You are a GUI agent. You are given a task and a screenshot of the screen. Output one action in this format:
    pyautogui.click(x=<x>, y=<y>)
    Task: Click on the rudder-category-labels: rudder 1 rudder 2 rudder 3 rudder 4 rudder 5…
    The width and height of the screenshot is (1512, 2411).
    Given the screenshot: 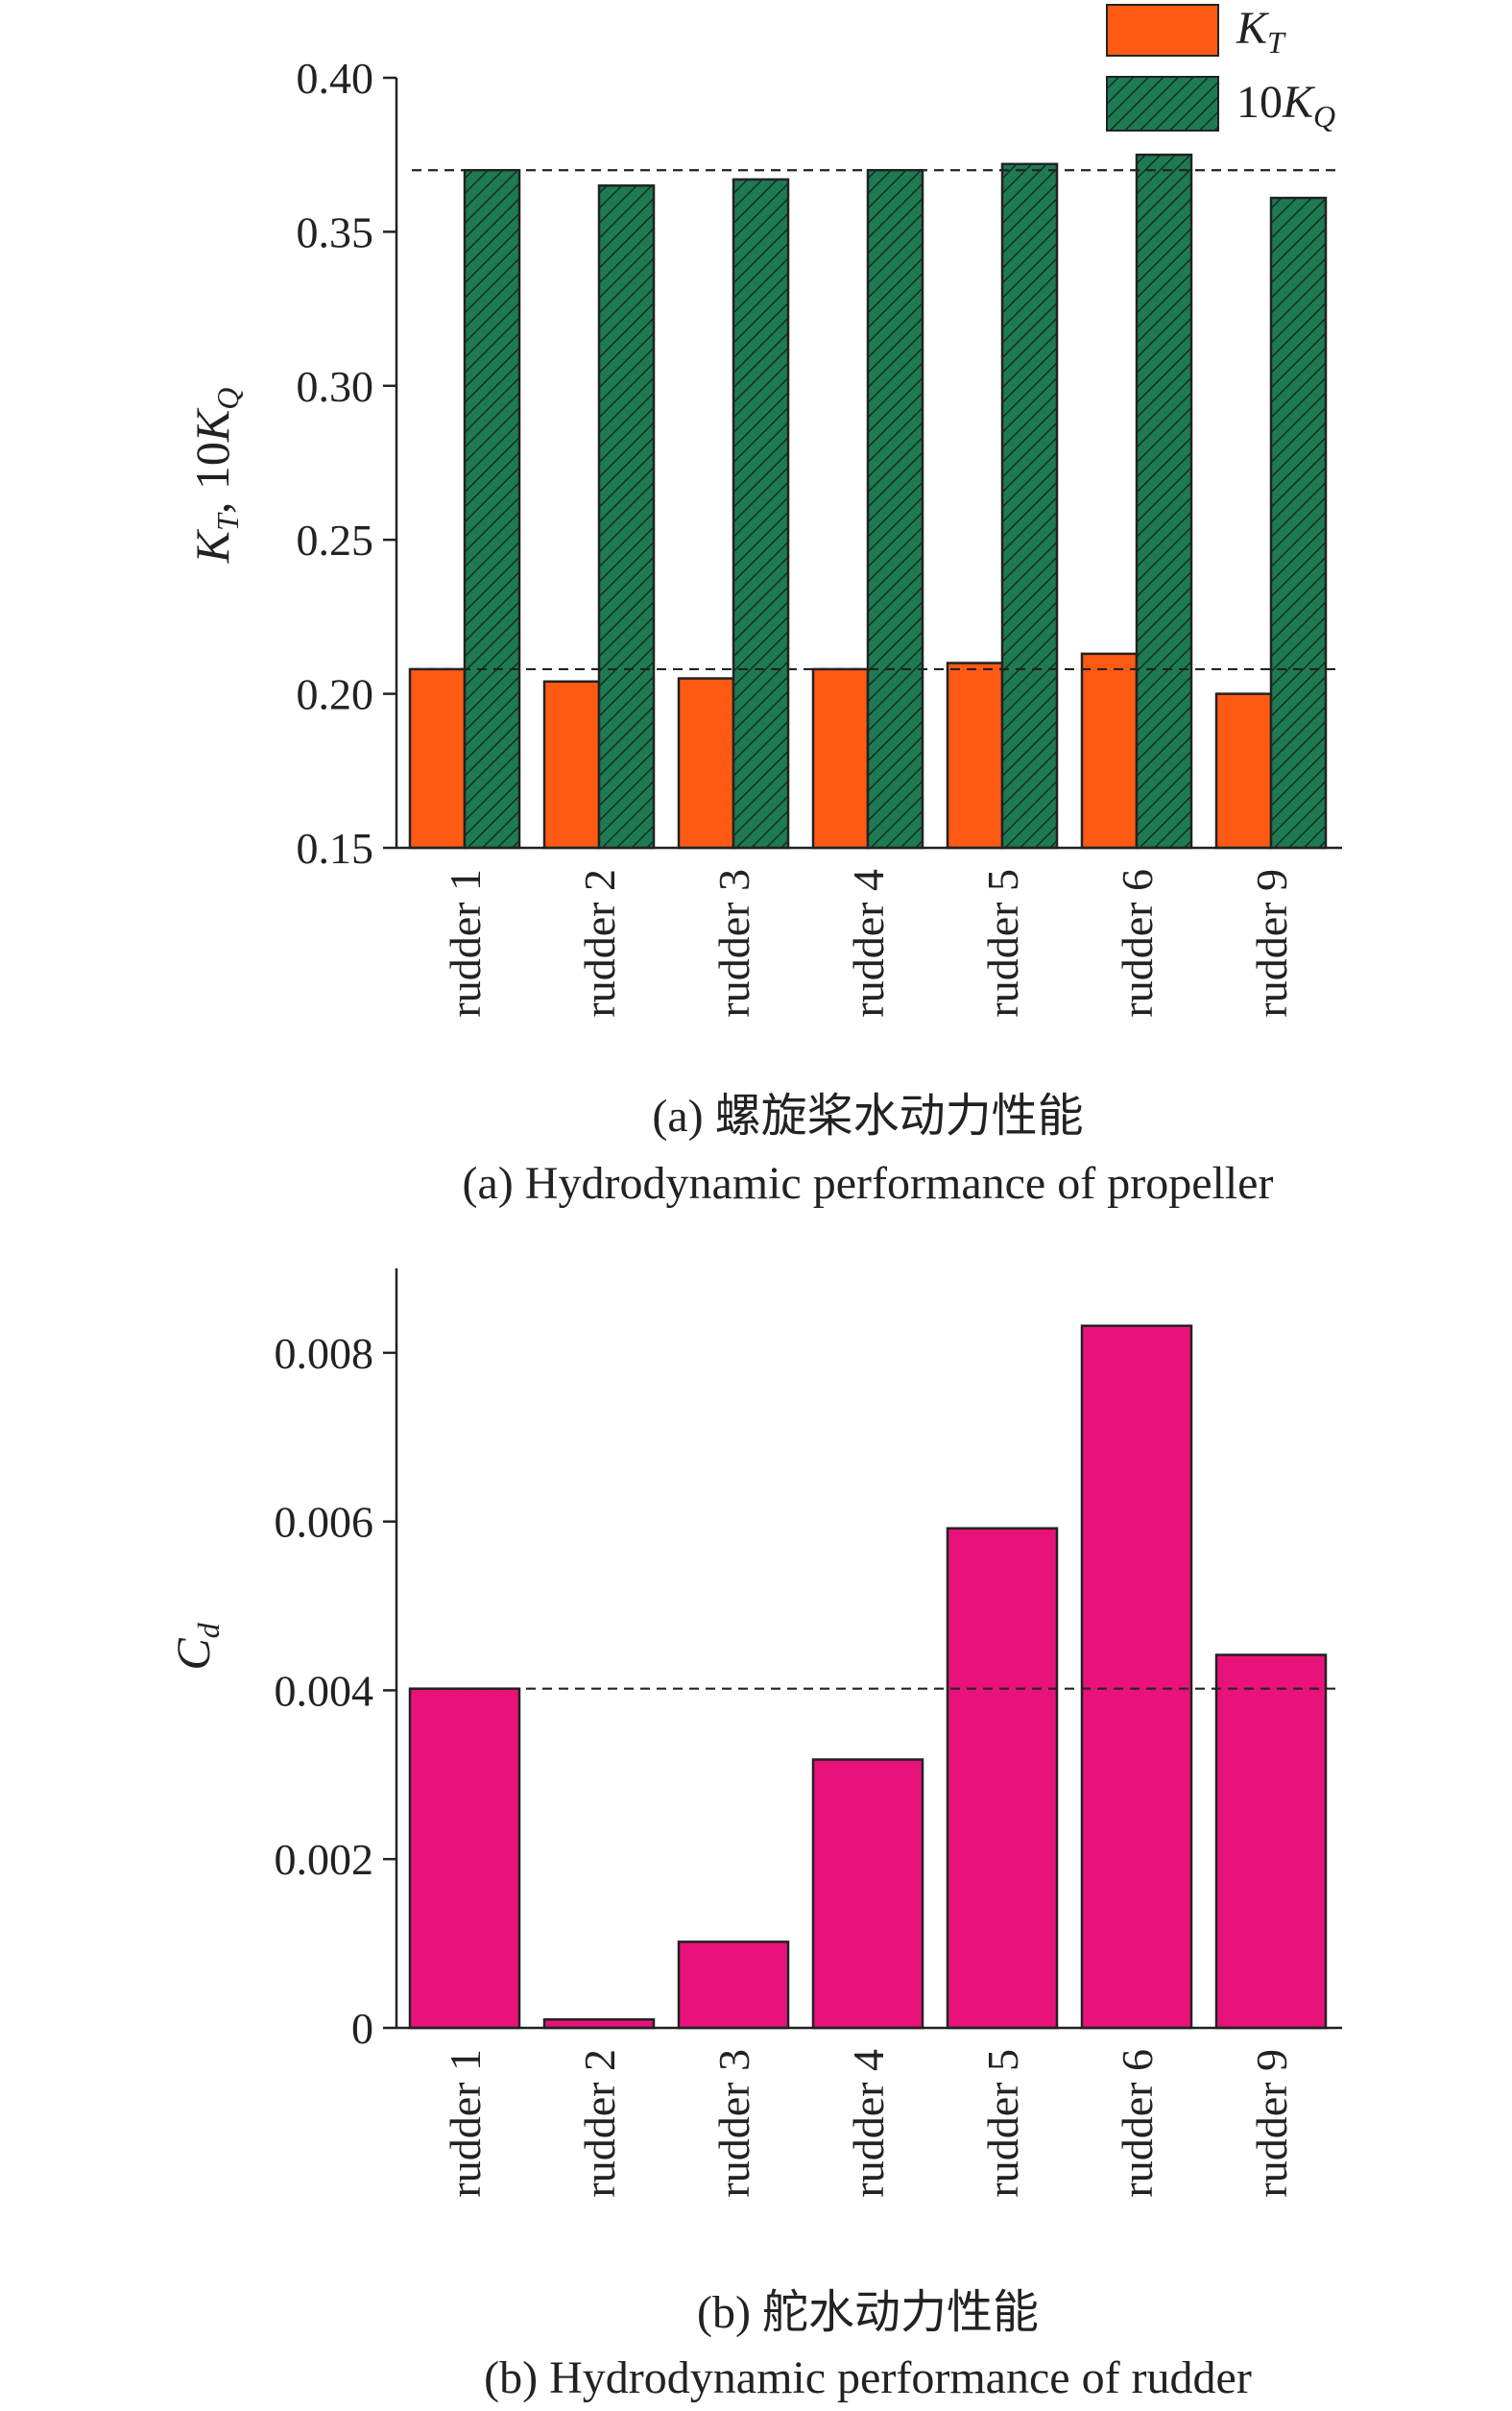 What is the action you would take?
    pyautogui.click(x=869, y=2123)
    